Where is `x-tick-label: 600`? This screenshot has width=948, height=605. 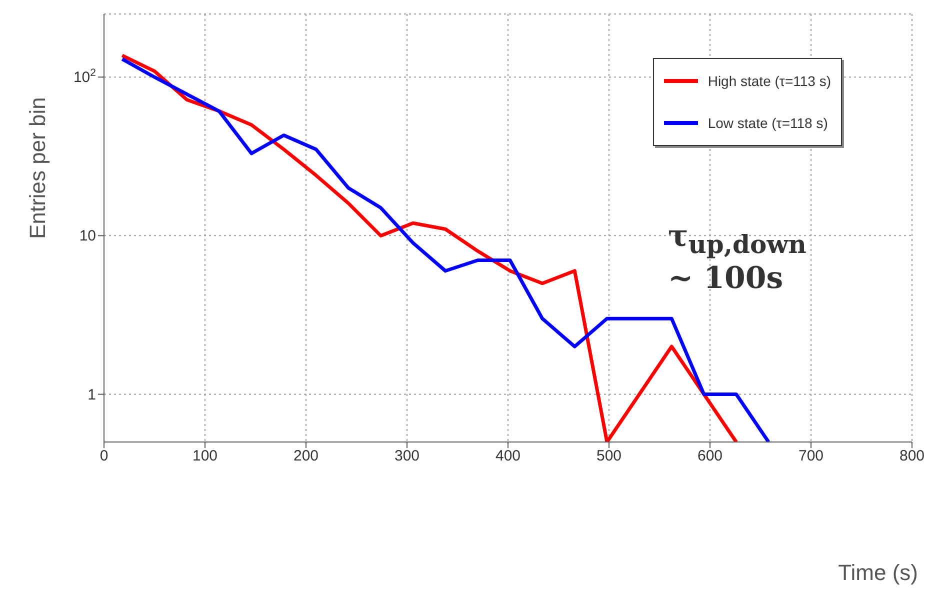
x-tick-label: 600 is located at coordinates (710, 456).